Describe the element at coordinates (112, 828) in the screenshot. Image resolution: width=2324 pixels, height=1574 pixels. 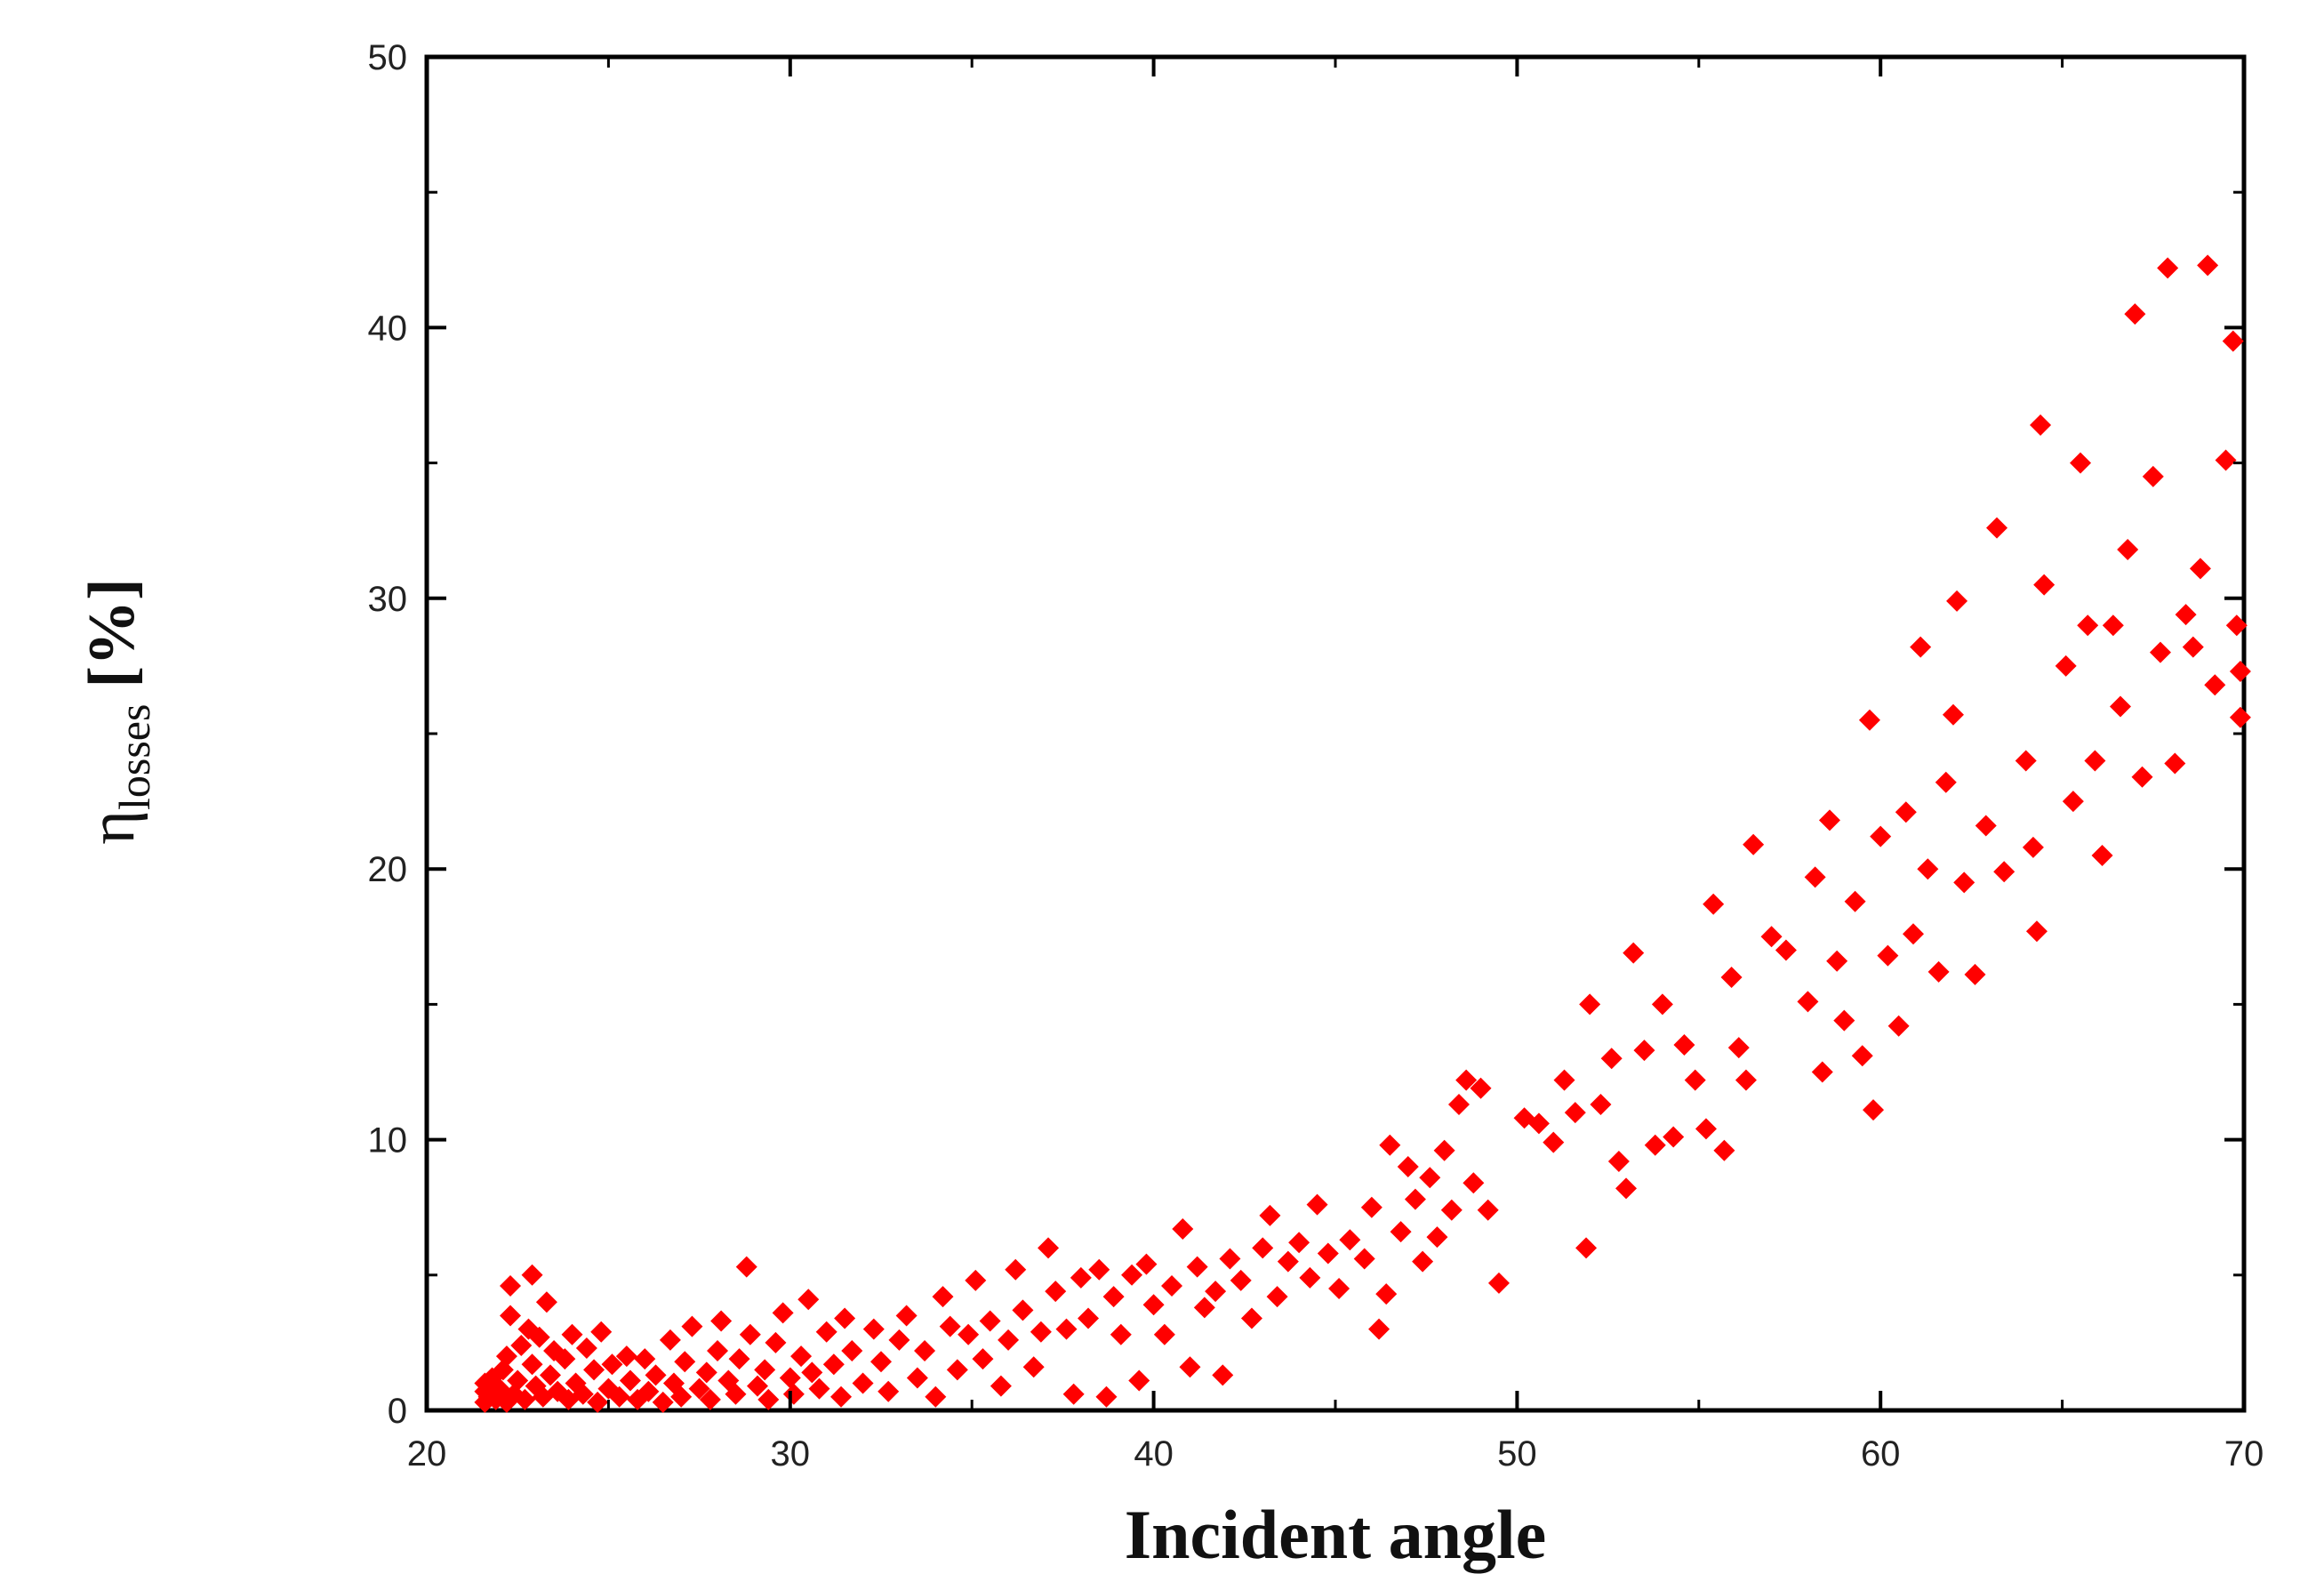
I see `y-axis-title-symbol: η` at that location.